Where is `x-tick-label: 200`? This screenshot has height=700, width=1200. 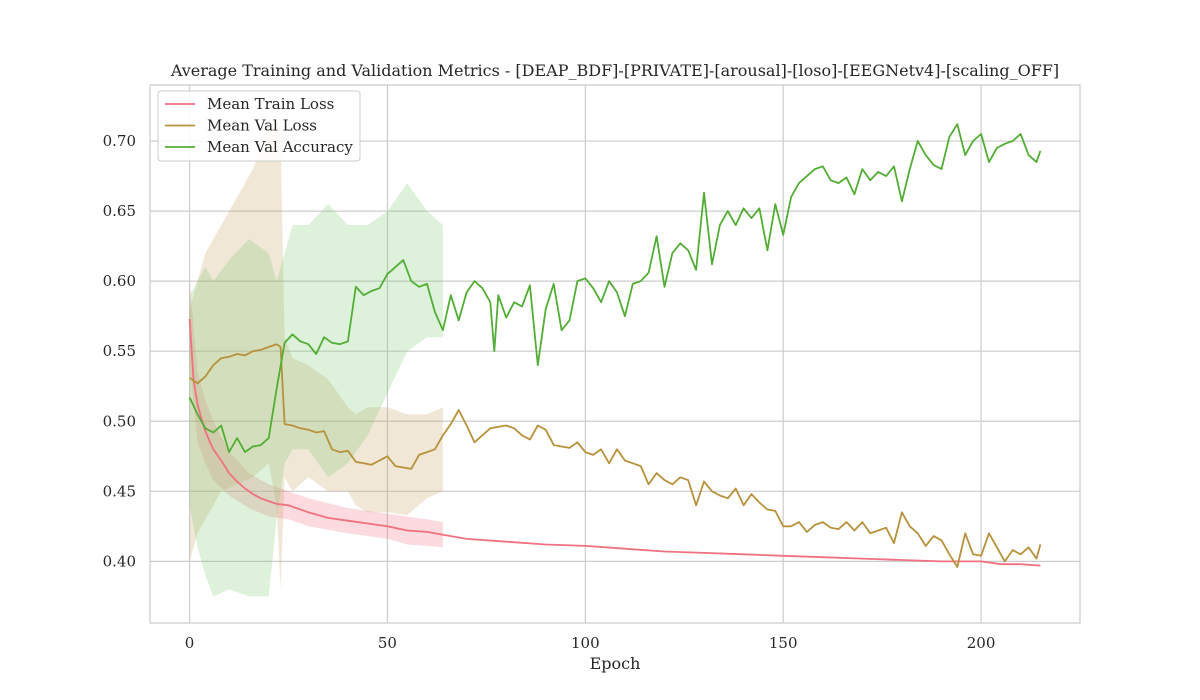 x-tick-label: 200 is located at coordinates (981, 643).